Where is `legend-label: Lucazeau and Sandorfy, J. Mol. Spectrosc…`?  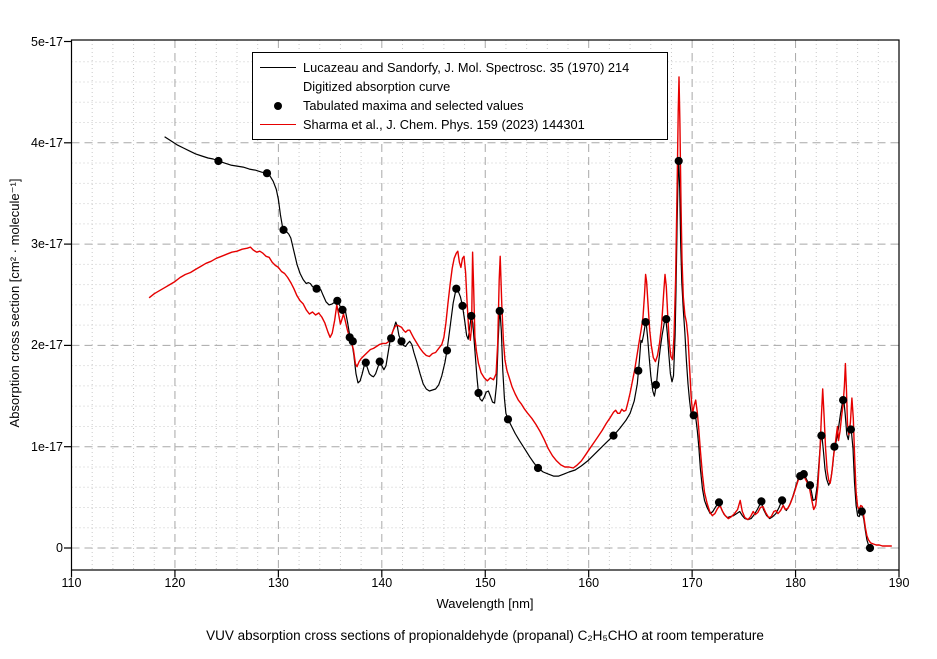
legend-label: Lucazeau and Sandorfy, J. Mol. Spectrosc… is located at coordinates (466, 67).